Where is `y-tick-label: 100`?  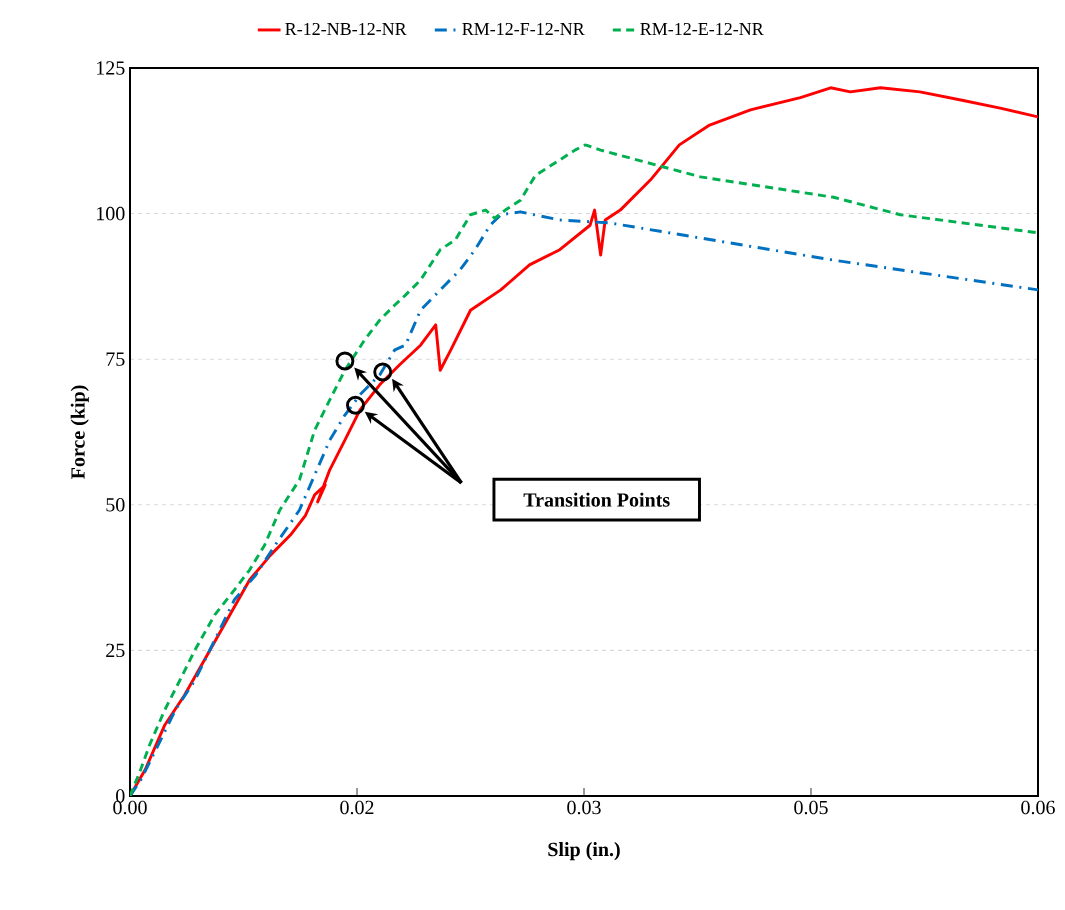 y-tick-label: 100 is located at coordinates (111, 213).